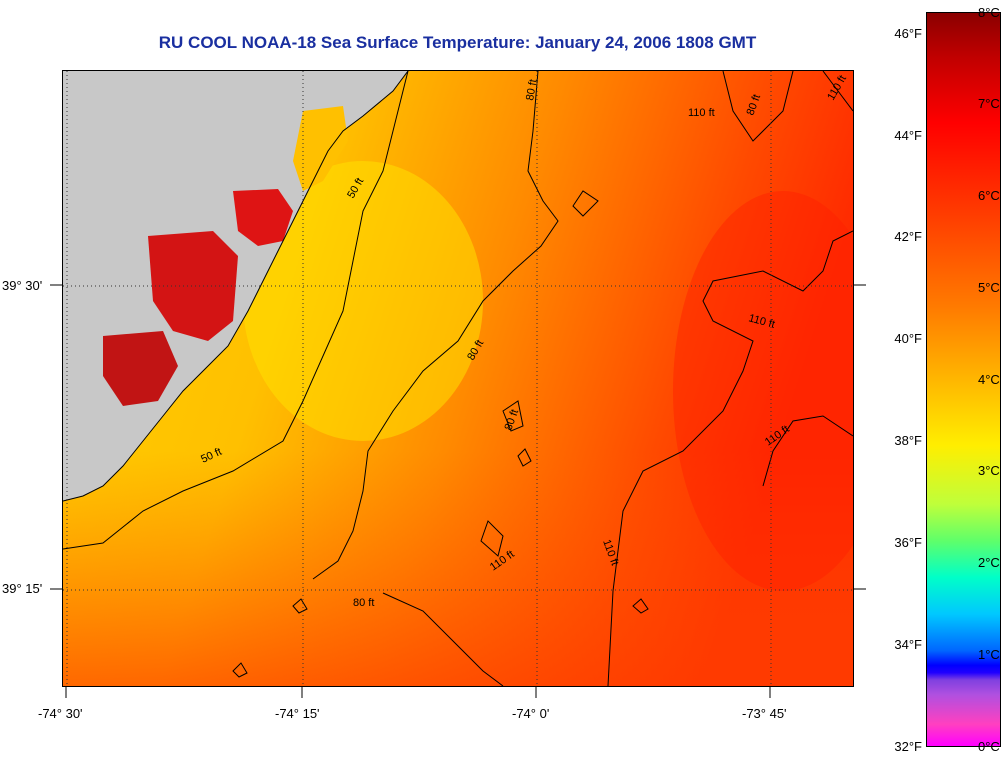  Describe the element at coordinates (908, 338) in the screenshot. I see `colorbar-label-f: 40°F` at that location.